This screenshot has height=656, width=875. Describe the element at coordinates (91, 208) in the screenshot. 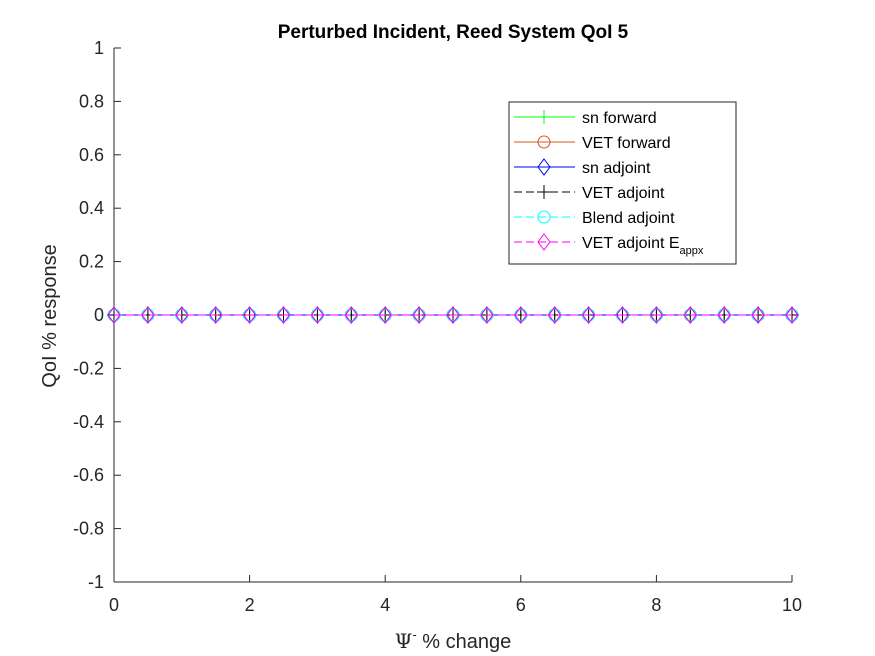

I see `y-tick-label: 0.4` at that location.